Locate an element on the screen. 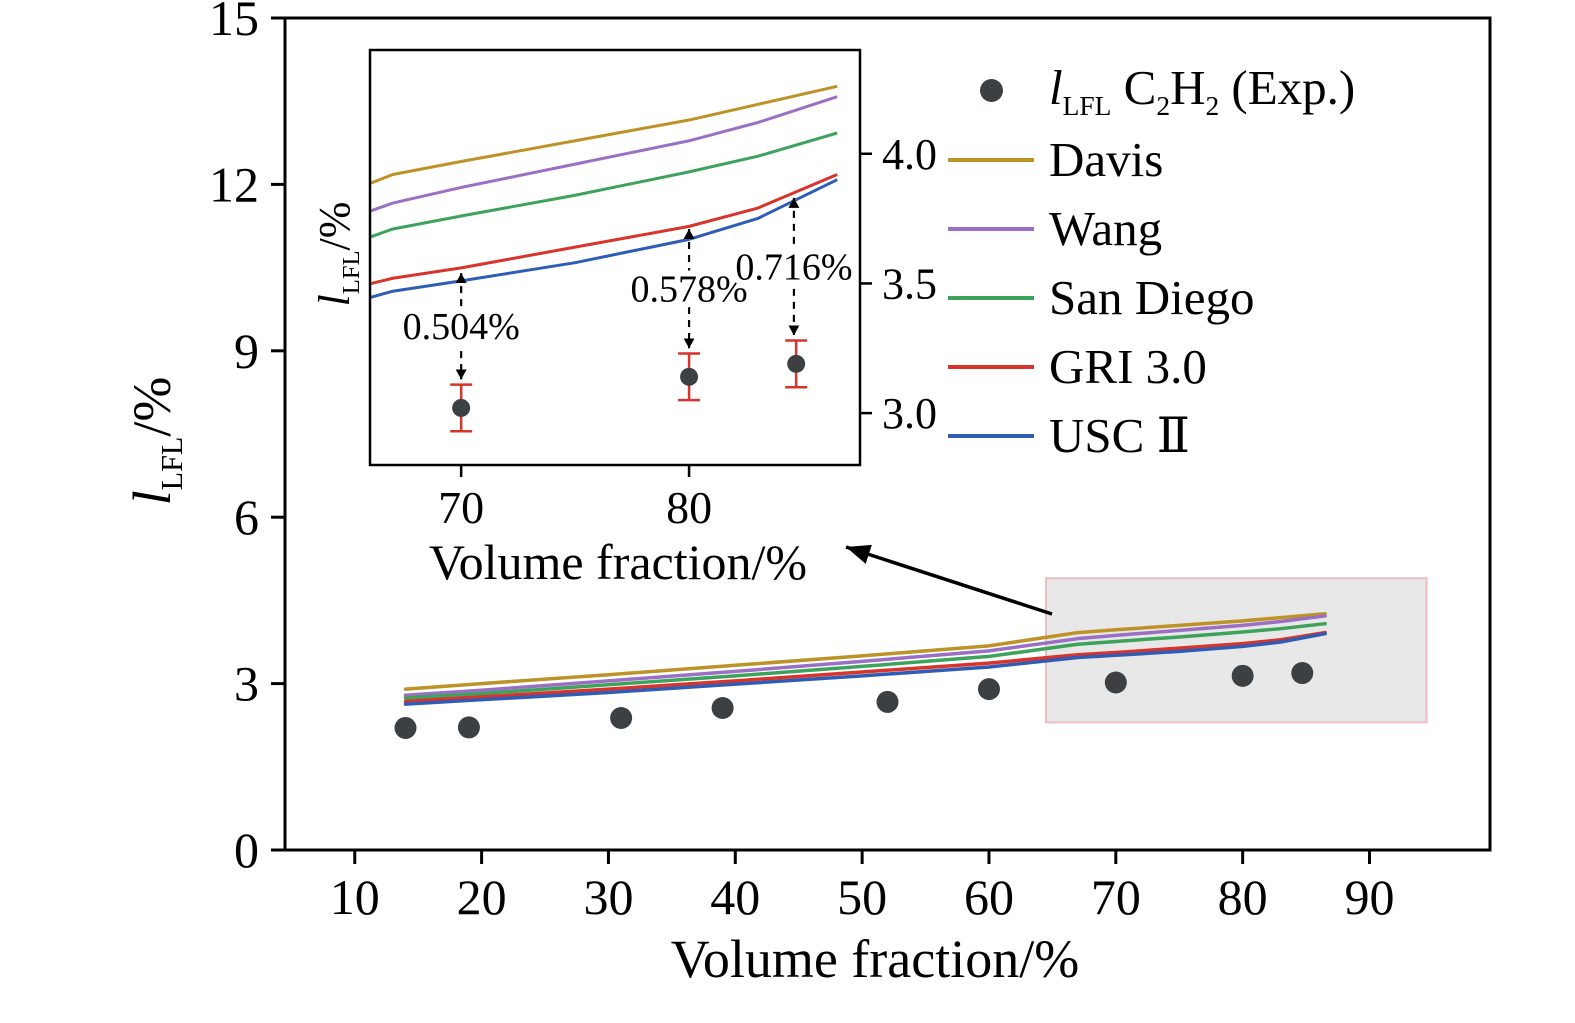  difference-label: 0.716% is located at coordinates (793, 268).